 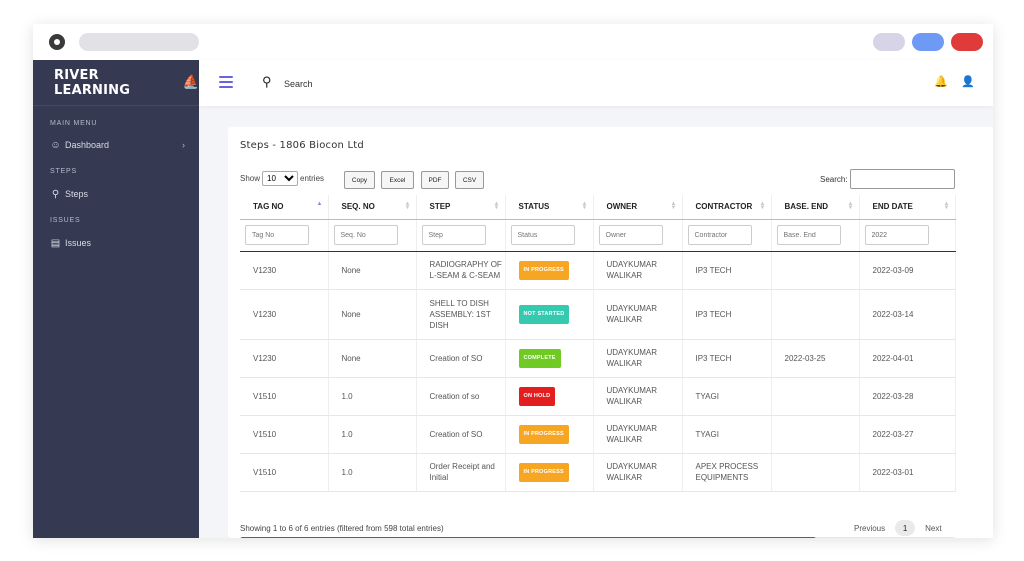 What do you see at coordinates (298, 84) in the screenshot?
I see `search-input: Search` at bounding box center [298, 84].